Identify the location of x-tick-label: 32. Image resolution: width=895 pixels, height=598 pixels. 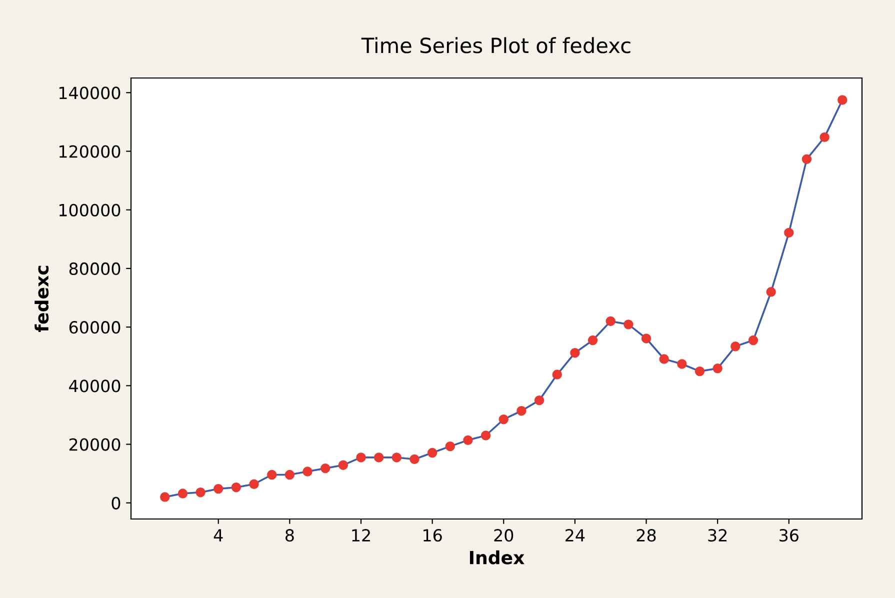
(717, 535).